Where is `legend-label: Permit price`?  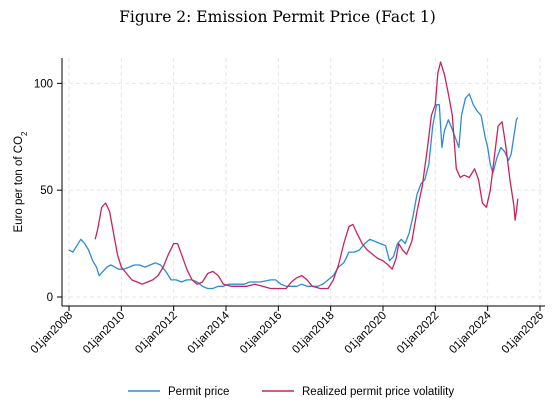
legend-label: Permit price is located at coordinates (198, 392).